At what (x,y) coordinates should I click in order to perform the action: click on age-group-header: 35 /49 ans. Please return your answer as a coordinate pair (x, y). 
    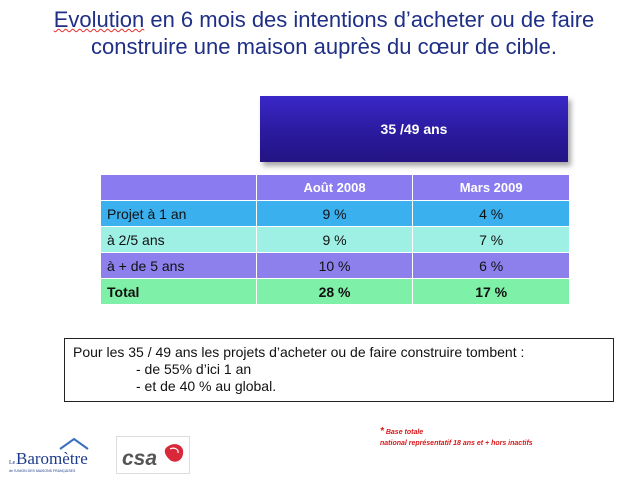
    Looking at the image, I should click on (414, 129).